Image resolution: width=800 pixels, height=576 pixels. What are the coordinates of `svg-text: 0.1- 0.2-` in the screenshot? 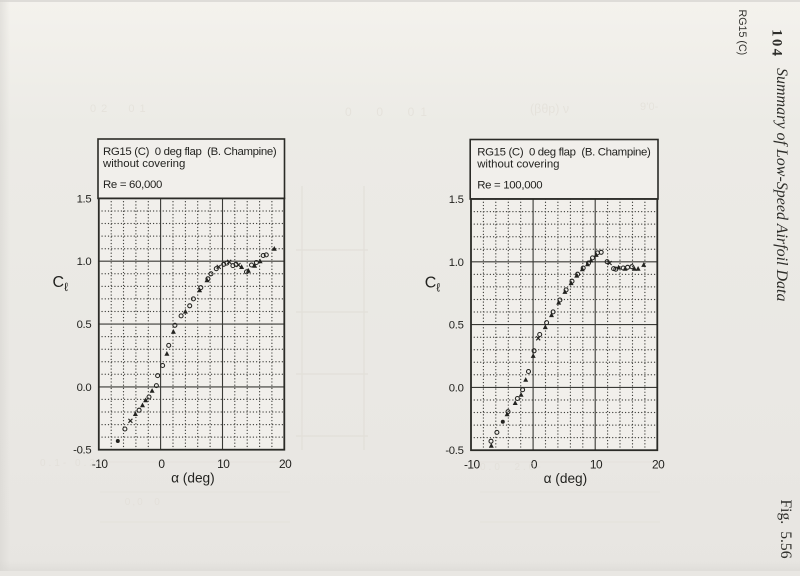 It's located at (72, 463).